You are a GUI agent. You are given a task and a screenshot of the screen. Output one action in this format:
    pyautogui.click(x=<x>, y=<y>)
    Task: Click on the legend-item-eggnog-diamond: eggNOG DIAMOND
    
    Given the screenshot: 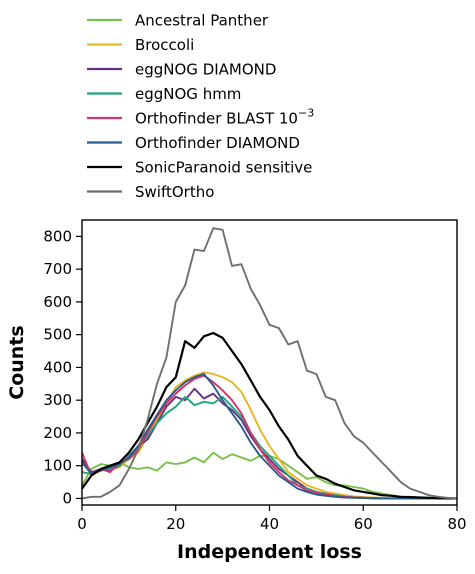 What is the action you would take?
    pyautogui.click(x=181, y=70)
    